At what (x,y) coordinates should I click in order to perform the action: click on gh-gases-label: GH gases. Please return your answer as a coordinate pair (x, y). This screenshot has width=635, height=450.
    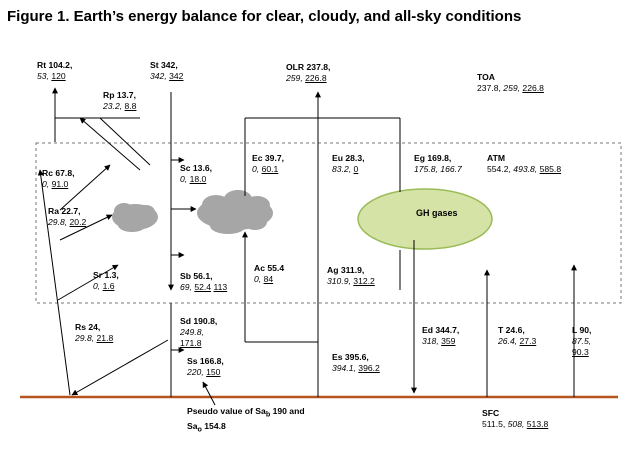
    Looking at the image, I should click on (437, 213).